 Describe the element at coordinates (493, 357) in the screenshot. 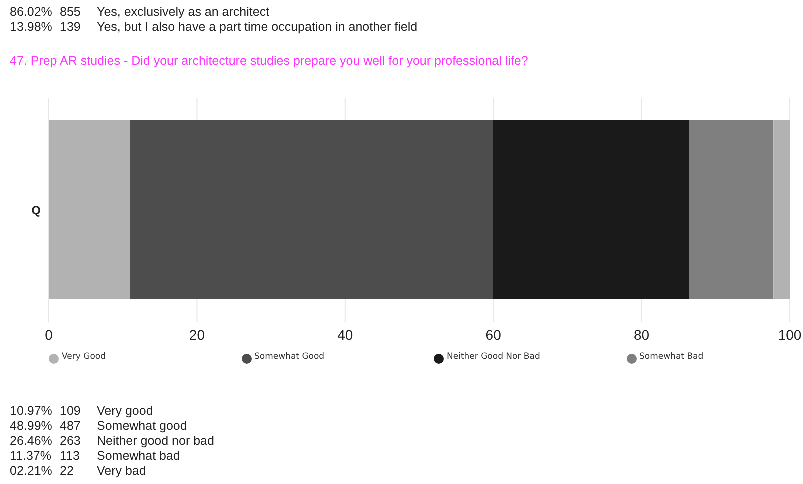

I see `legend-label: Neither Good Nor Bad` at that location.